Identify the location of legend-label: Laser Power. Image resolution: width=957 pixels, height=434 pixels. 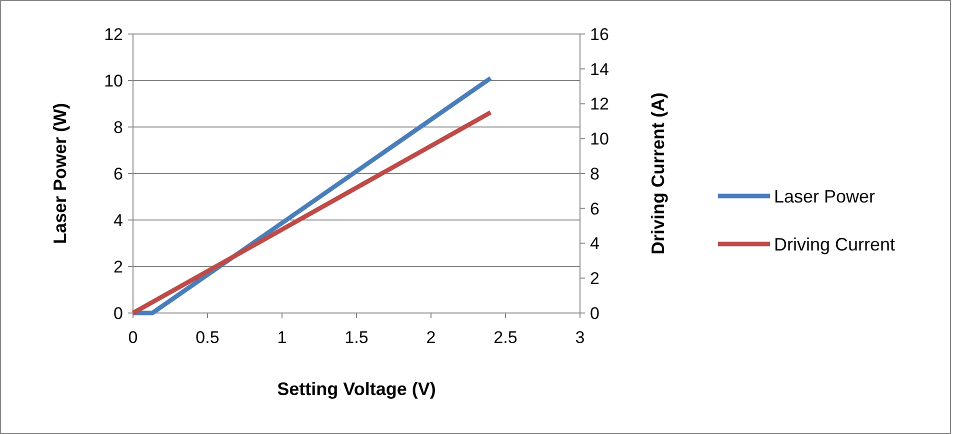
(825, 196).